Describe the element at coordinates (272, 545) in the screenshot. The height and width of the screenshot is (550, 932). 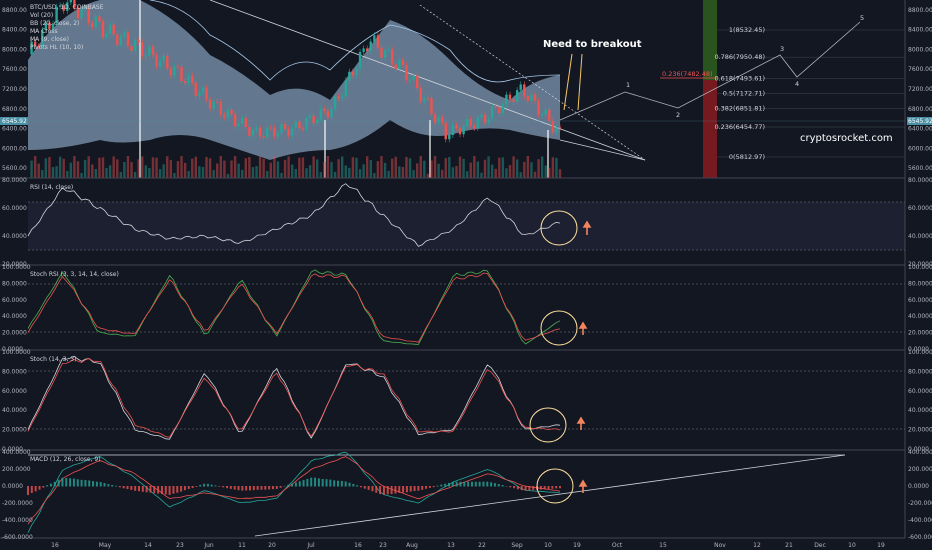
I see `x-axis-tick: 20` at that location.